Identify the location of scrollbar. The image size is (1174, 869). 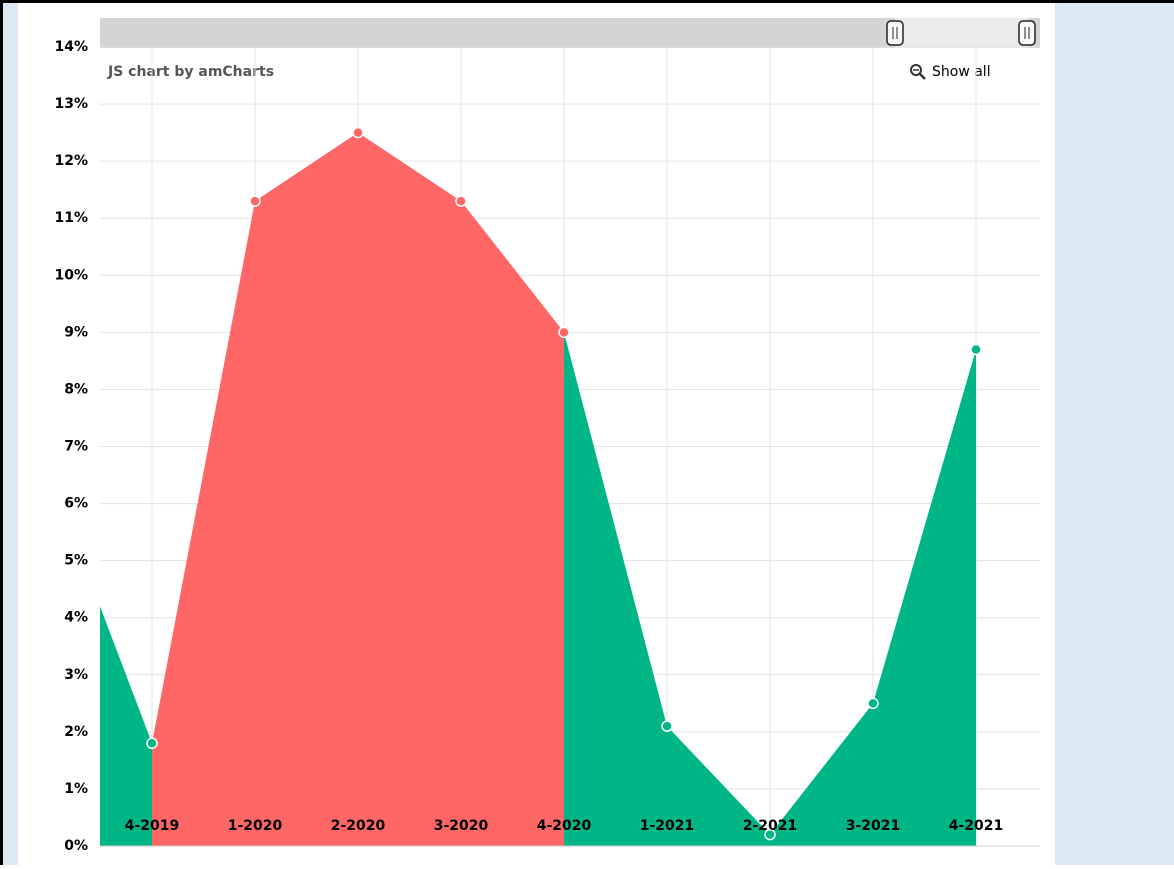
(570, 33).